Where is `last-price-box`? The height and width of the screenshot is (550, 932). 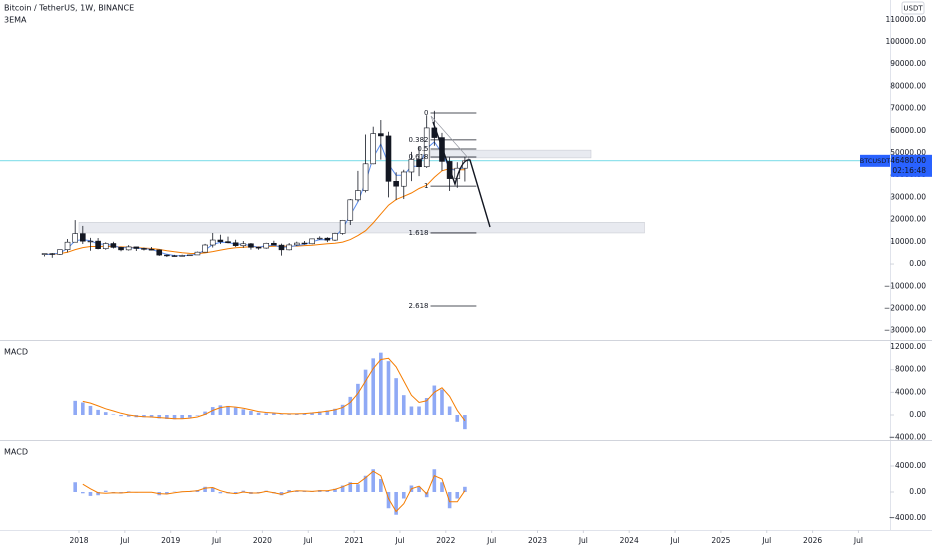
last-price-box is located at coordinates (911, 165).